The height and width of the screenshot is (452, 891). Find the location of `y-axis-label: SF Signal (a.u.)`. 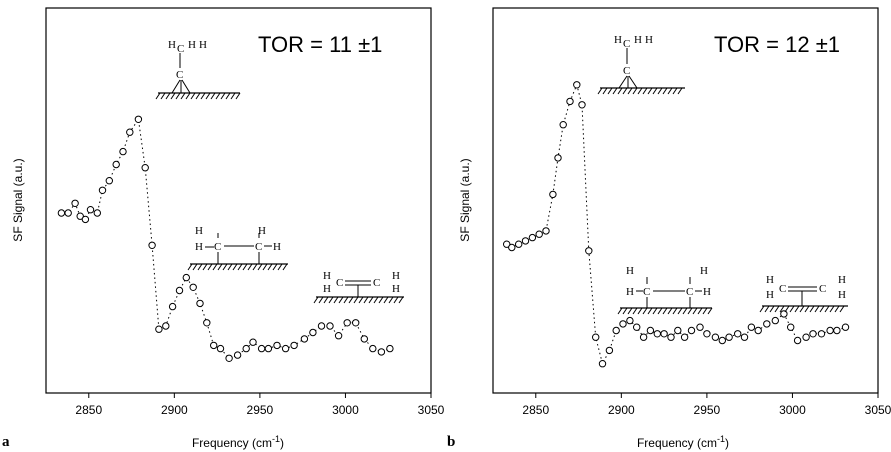

y-axis-label: SF Signal (a.u.) is located at coordinates (465, 199).